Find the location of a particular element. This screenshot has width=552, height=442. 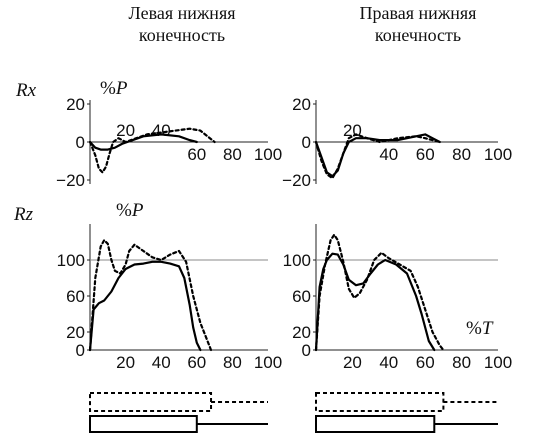

rx-right-series-solid is located at coordinates (377, 155).